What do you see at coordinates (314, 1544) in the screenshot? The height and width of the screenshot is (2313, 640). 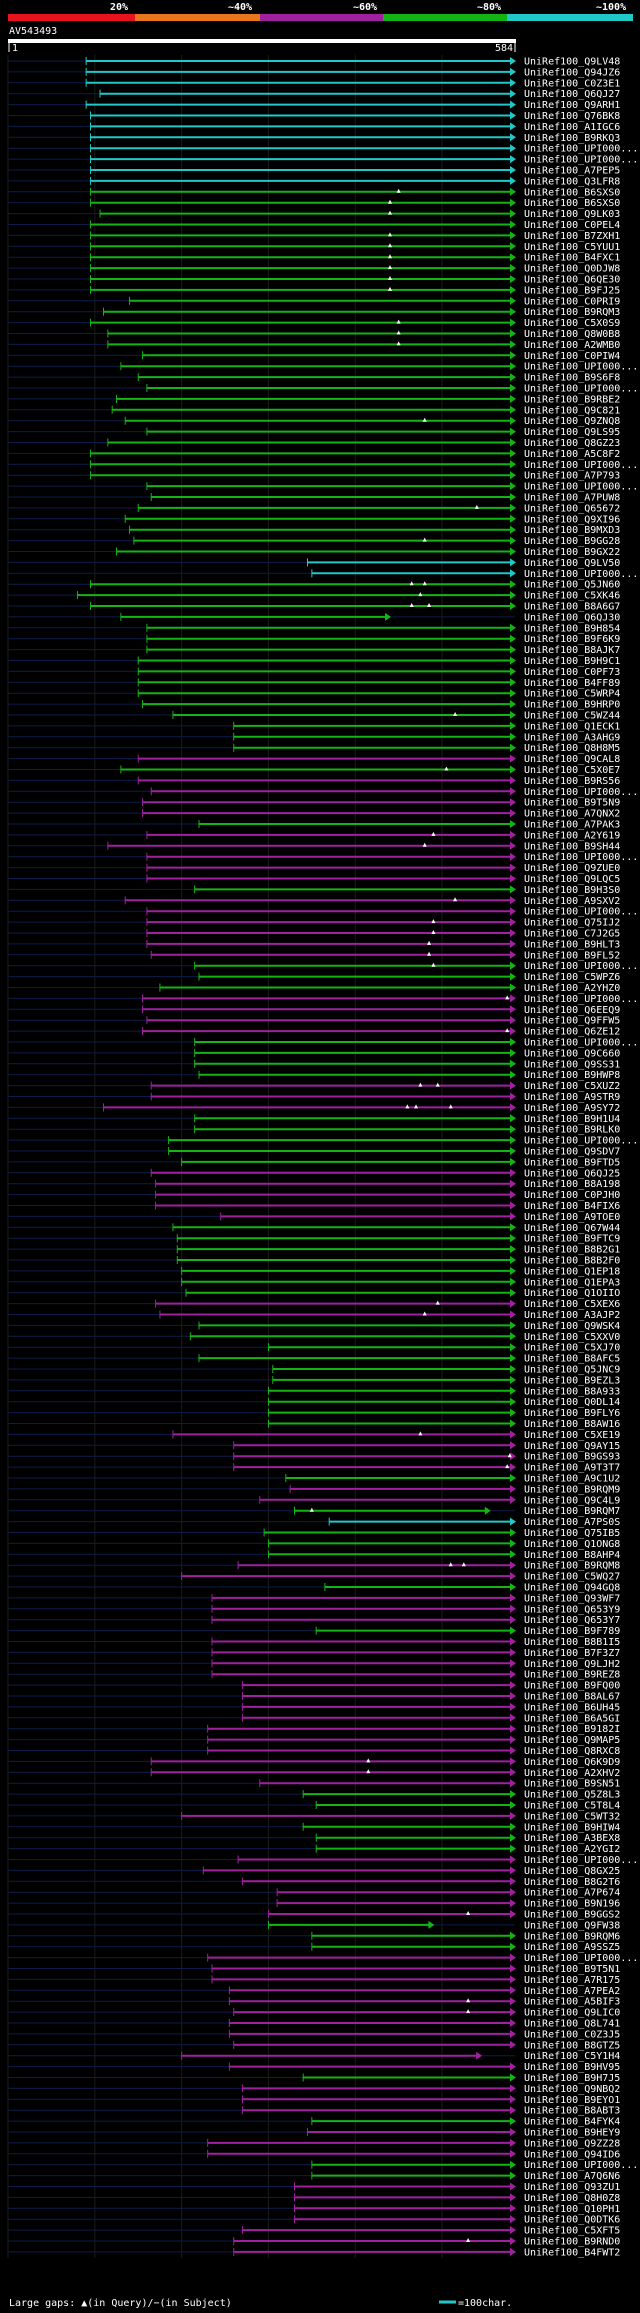 I see `alignment-row: UniRef100_Q1ONG8` at bounding box center [314, 1544].